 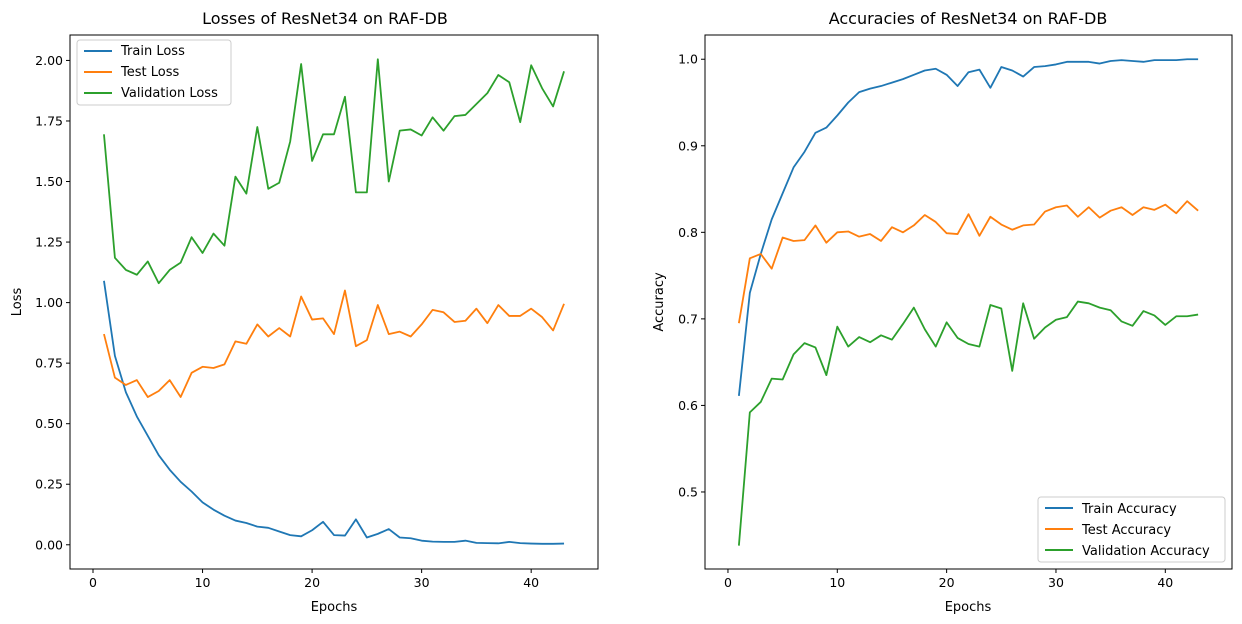 I want to click on series-line-validation-accuracy, so click(x=968, y=423).